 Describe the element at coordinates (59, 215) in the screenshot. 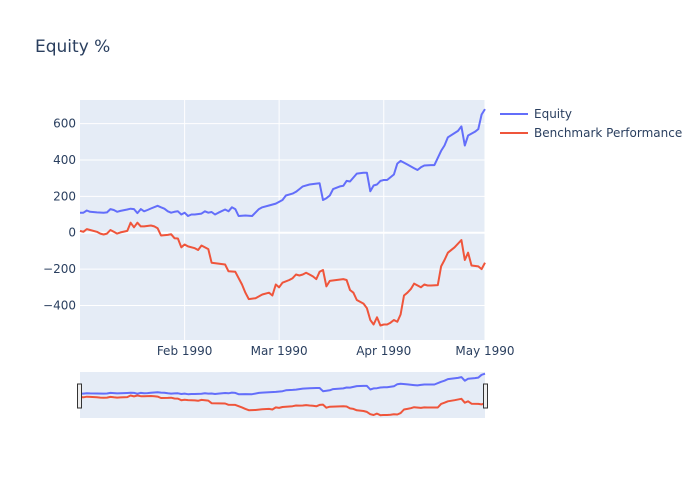

I see `y-axis-ticks: 600 400 200 0 −200 −400` at that location.